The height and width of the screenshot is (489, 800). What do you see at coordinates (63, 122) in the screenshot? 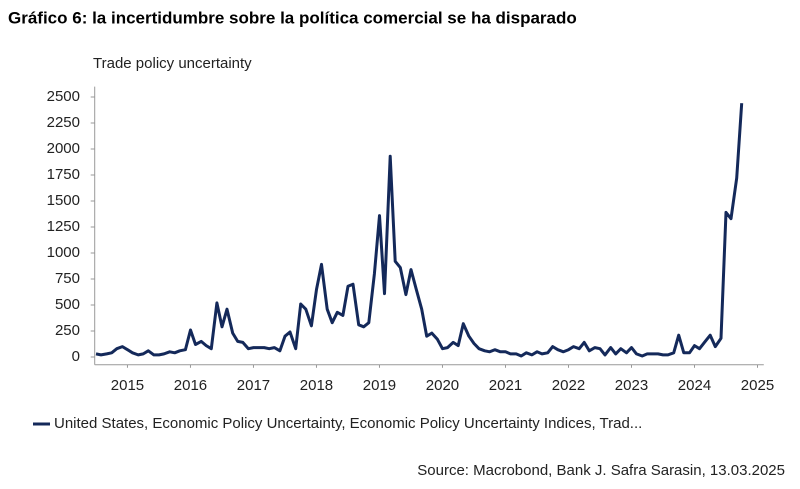
I see `y-tick-label: 2250` at bounding box center [63, 122].